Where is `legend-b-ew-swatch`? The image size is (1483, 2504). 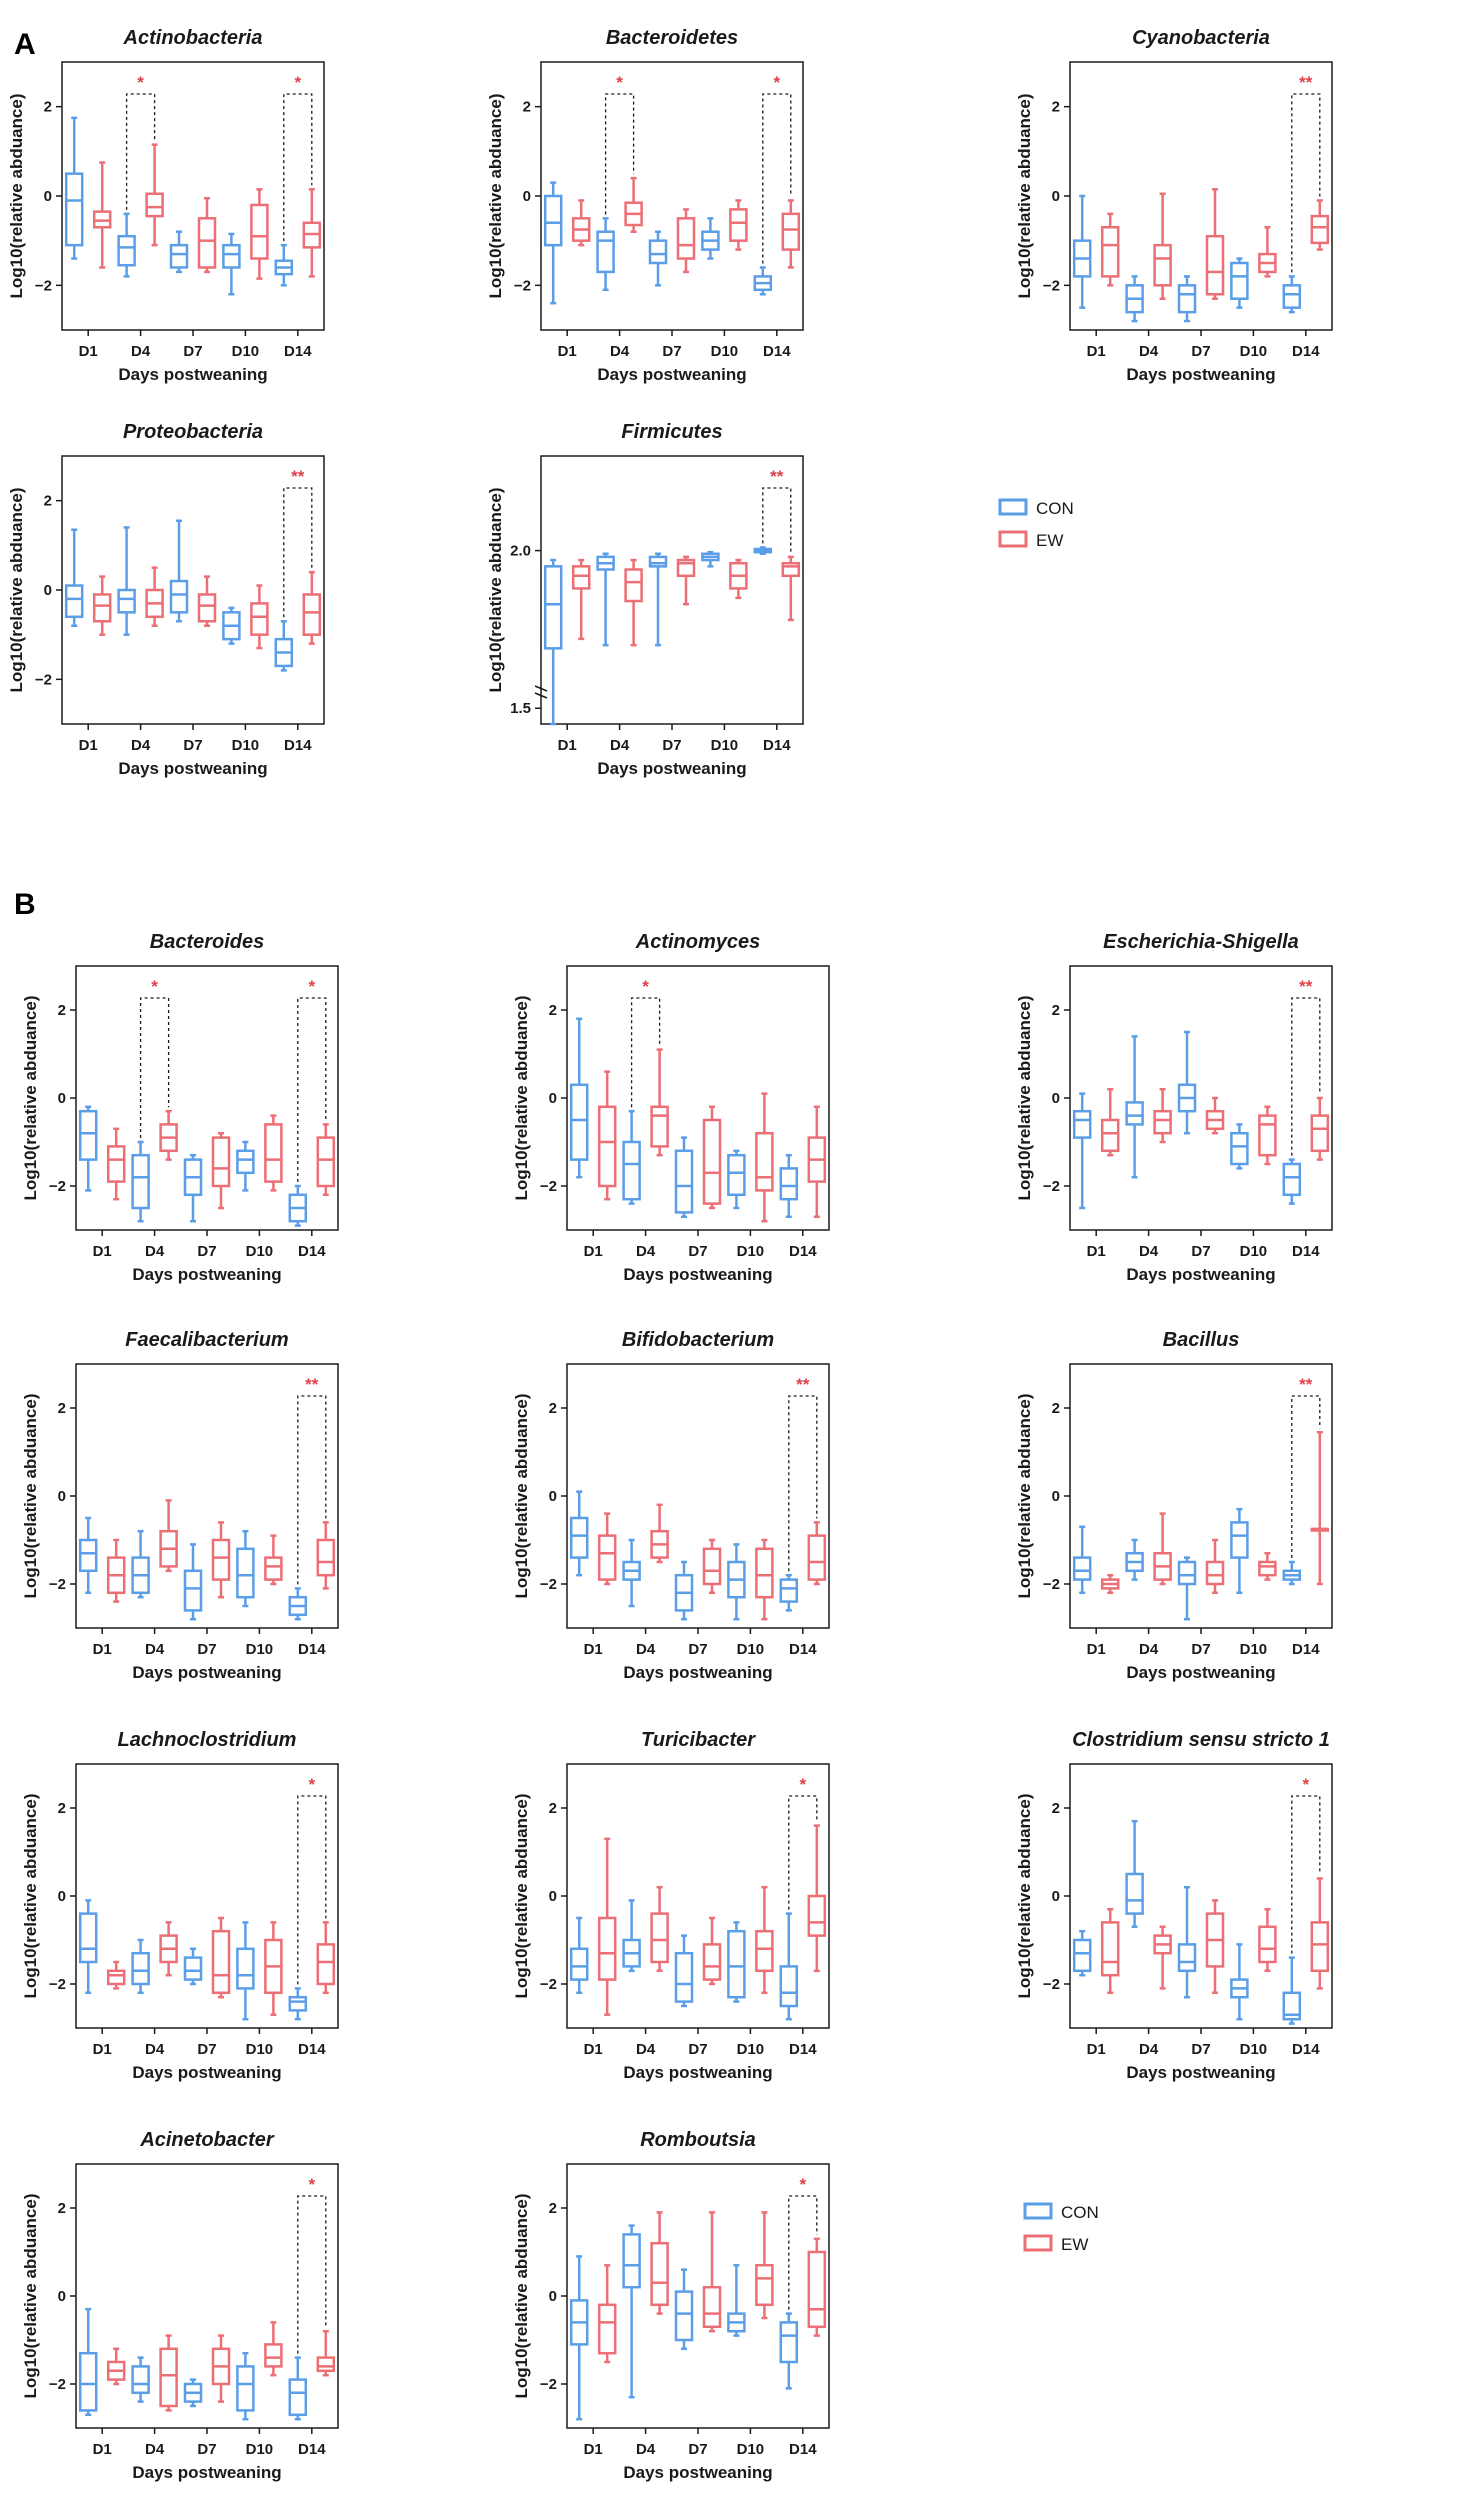 legend-b-ew-swatch is located at coordinates (1038, 2243).